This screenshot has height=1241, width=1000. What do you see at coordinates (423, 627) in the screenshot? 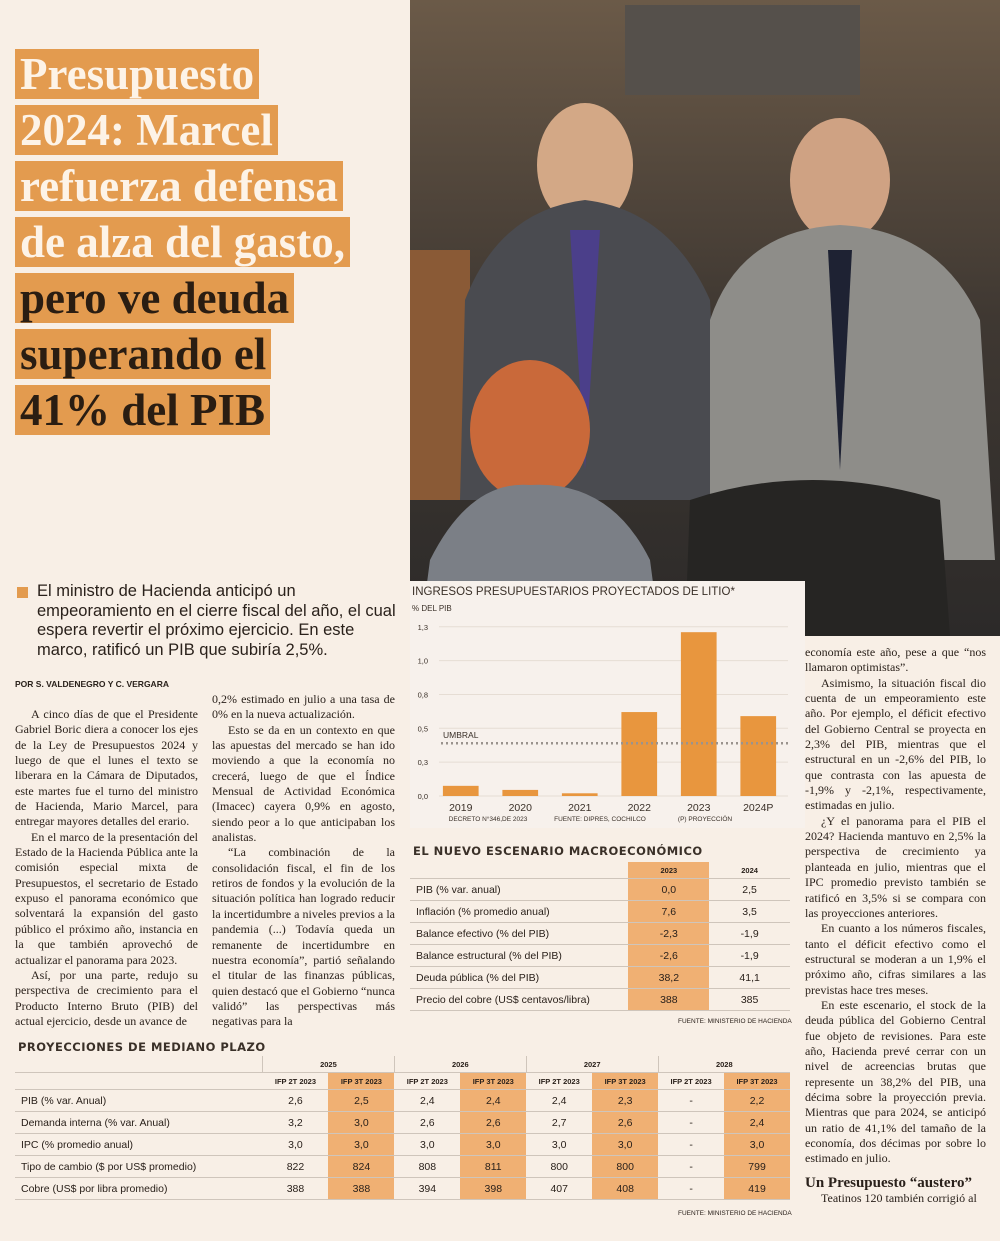
I see `y-tick-label: 1,3` at bounding box center [423, 627].